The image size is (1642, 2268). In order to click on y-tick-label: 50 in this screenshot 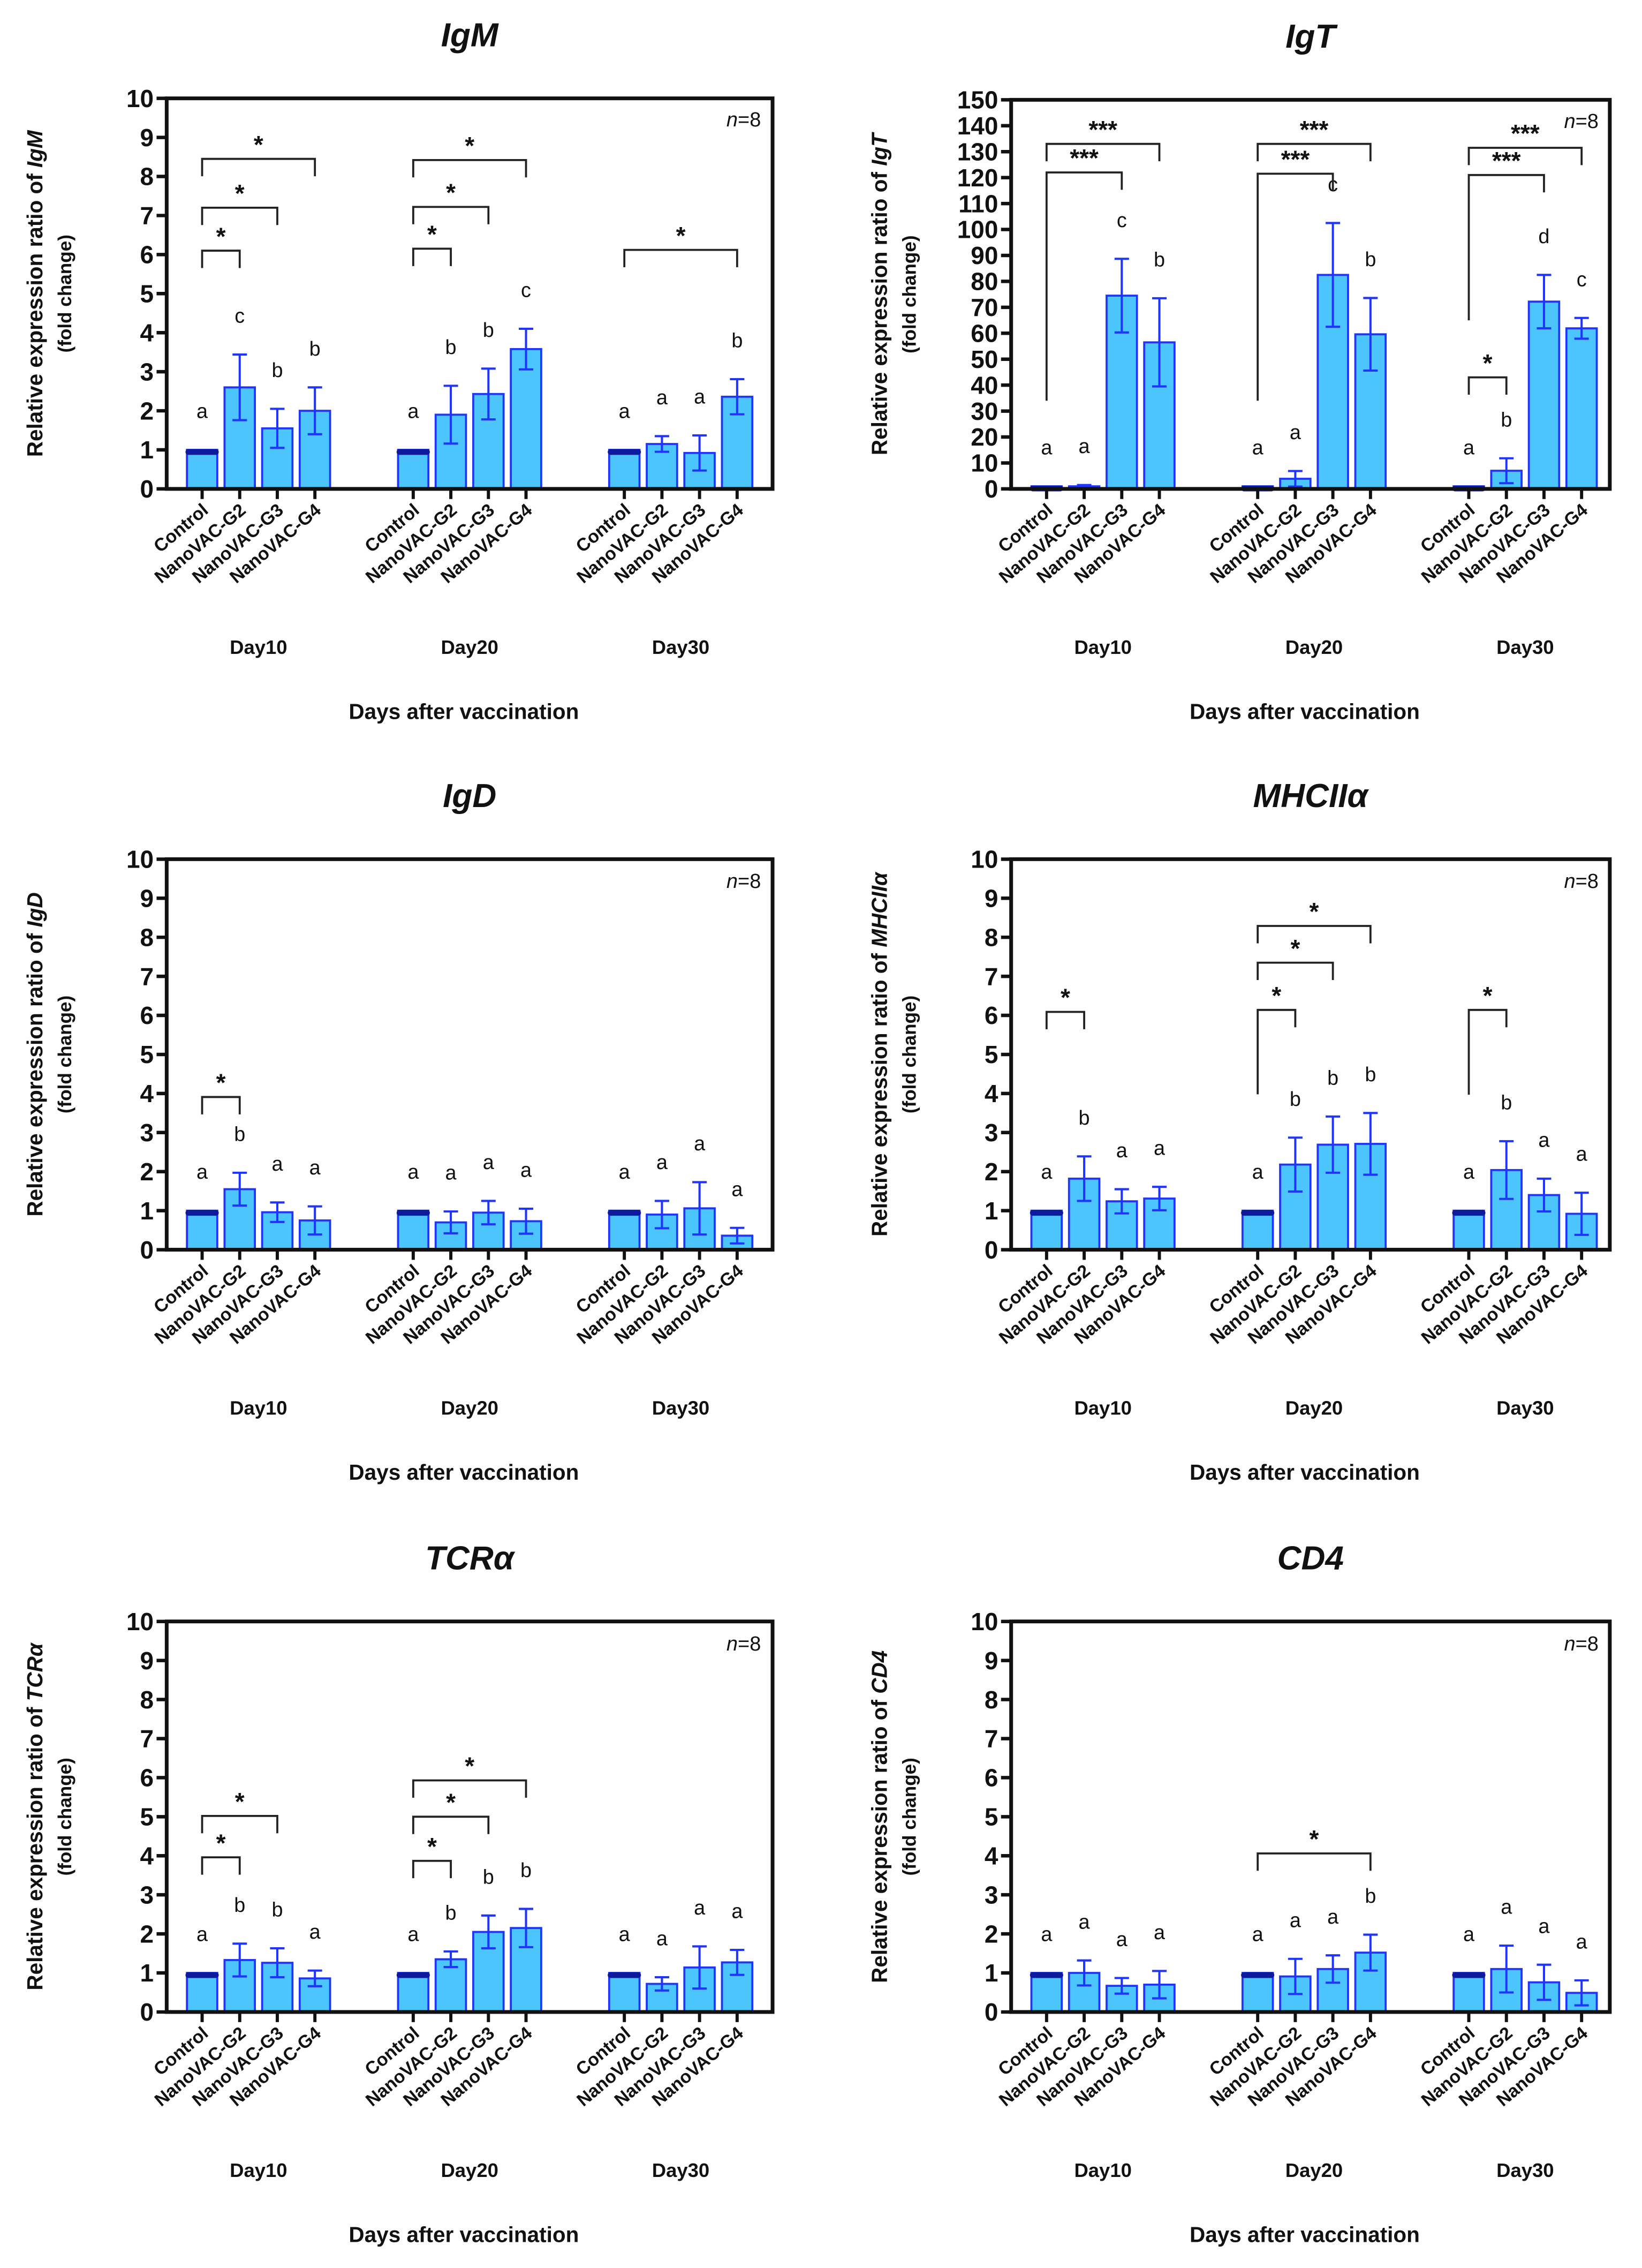, I will do `click(984, 359)`.